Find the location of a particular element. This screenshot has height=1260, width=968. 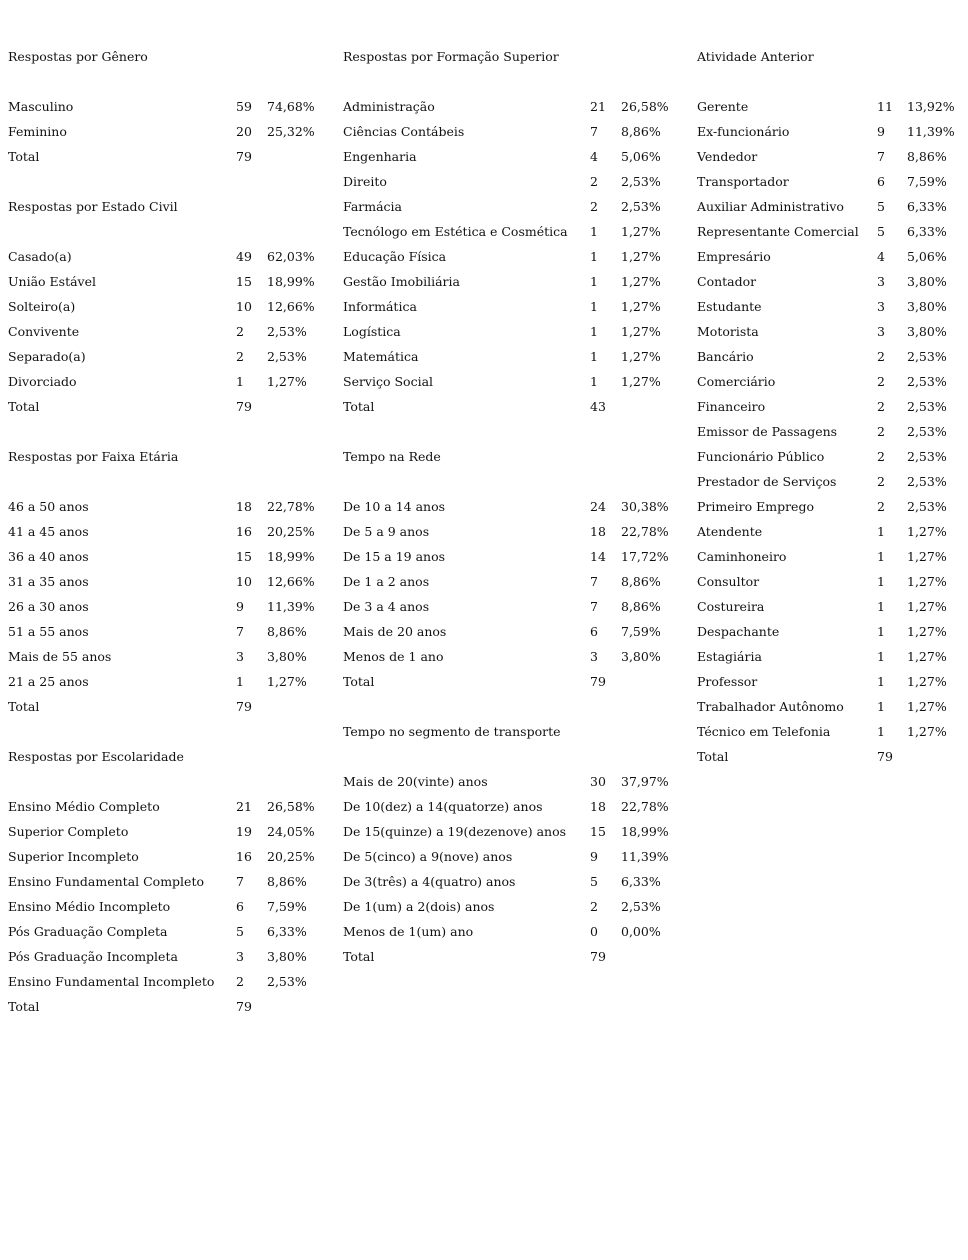

row-label: Comerciário is located at coordinates (736, 381).